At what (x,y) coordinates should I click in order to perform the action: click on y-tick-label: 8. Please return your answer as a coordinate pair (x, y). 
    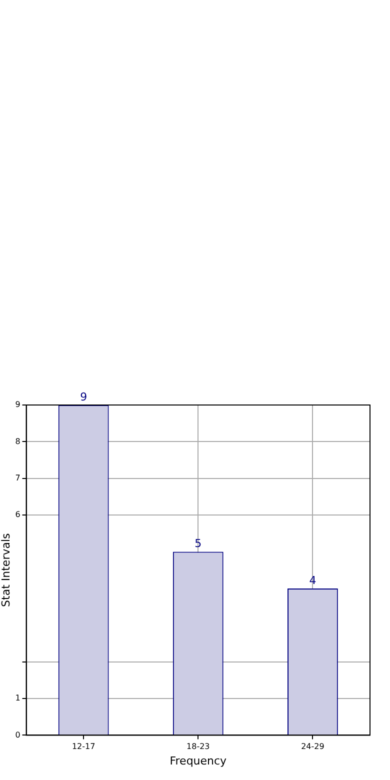
    Looking at the image, I should click on (17, 441).